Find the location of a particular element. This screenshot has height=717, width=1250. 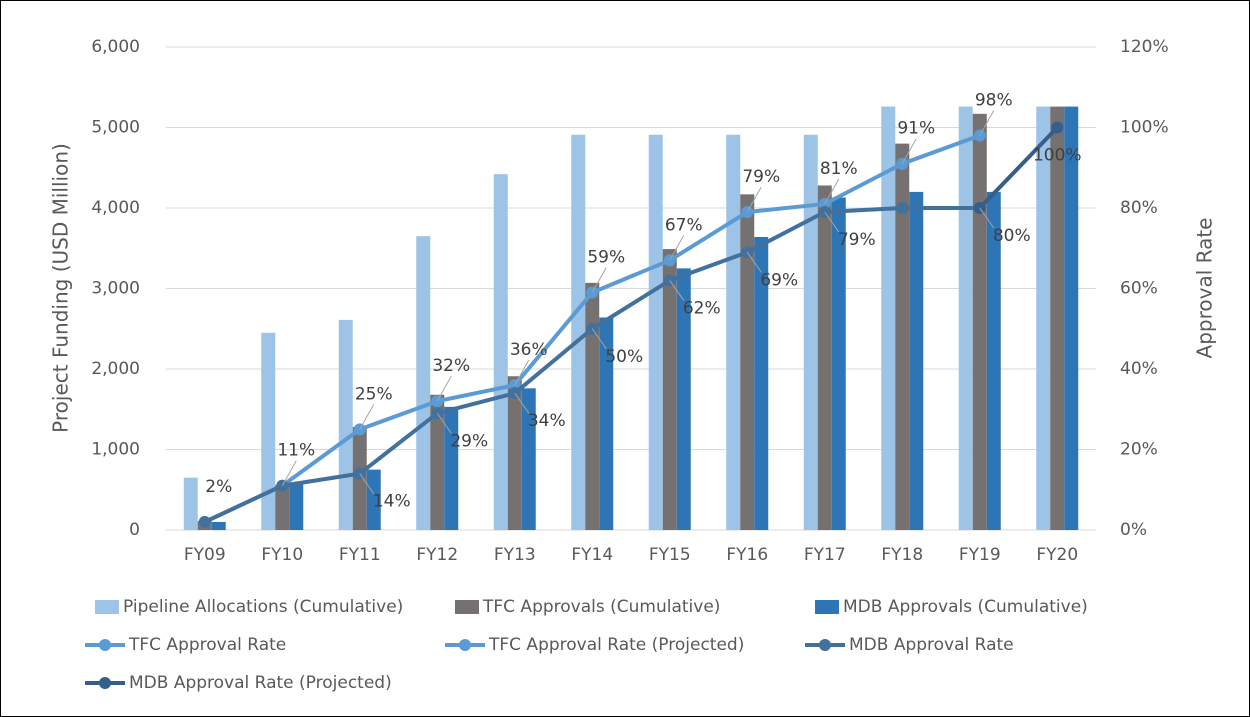

x-tick-label: FY12 is located at coordinates (437, 555).